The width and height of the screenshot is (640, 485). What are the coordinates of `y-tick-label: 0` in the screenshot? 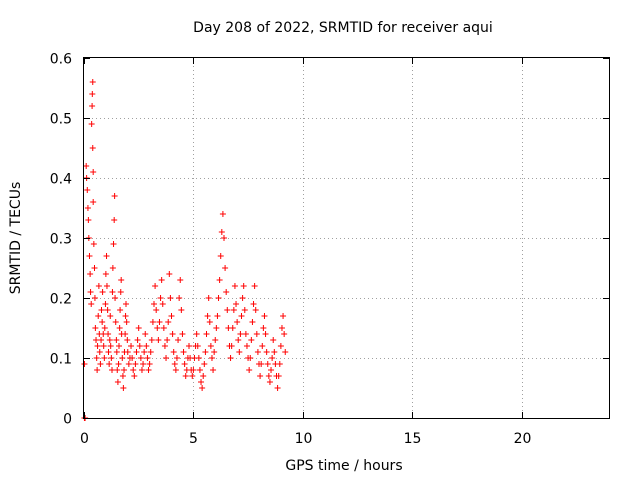 It's located at (67, 420).